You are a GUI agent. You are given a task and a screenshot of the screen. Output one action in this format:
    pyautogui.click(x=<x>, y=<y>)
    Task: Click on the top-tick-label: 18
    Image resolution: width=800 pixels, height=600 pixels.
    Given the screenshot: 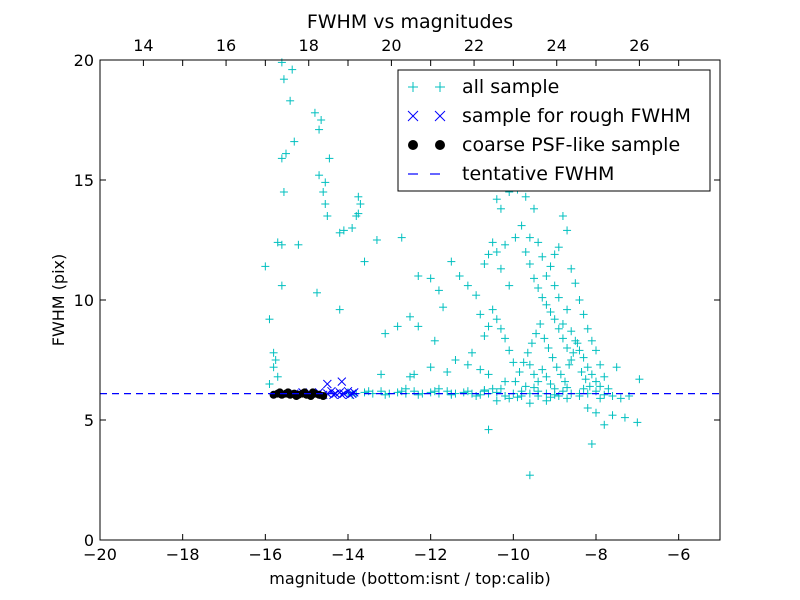 What is the action you would take?
    pyautogui.click(x=309, y=45)
    